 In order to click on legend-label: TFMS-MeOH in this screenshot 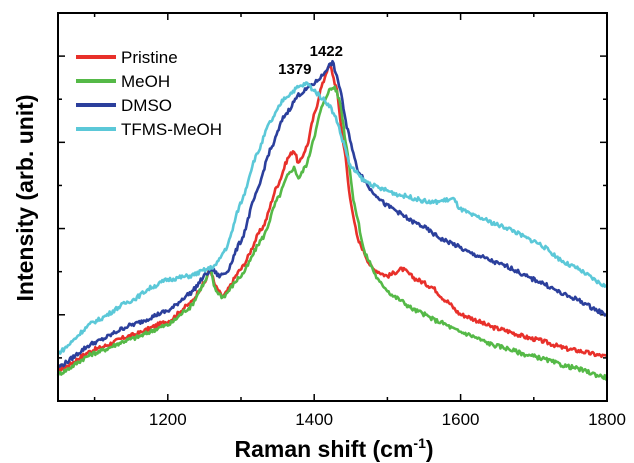, I will do `click(171, 129)`.